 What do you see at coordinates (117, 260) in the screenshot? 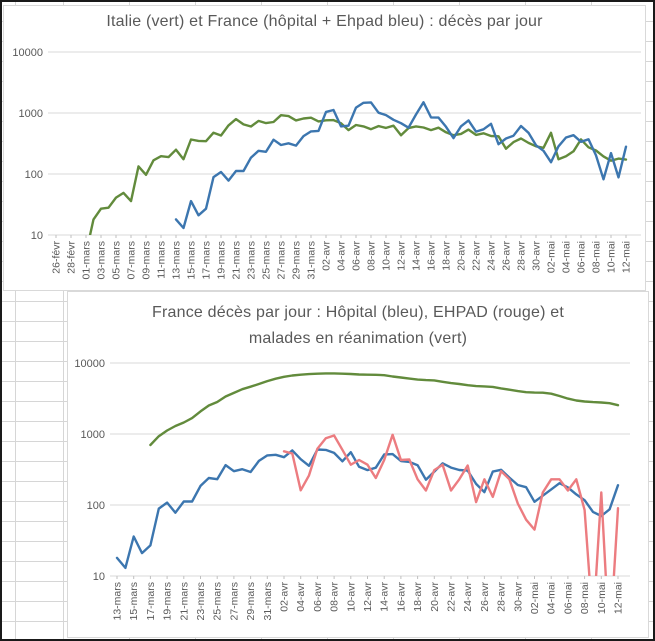
I see `x-axis-label: 05-mars` at bounding box center [117, 260].